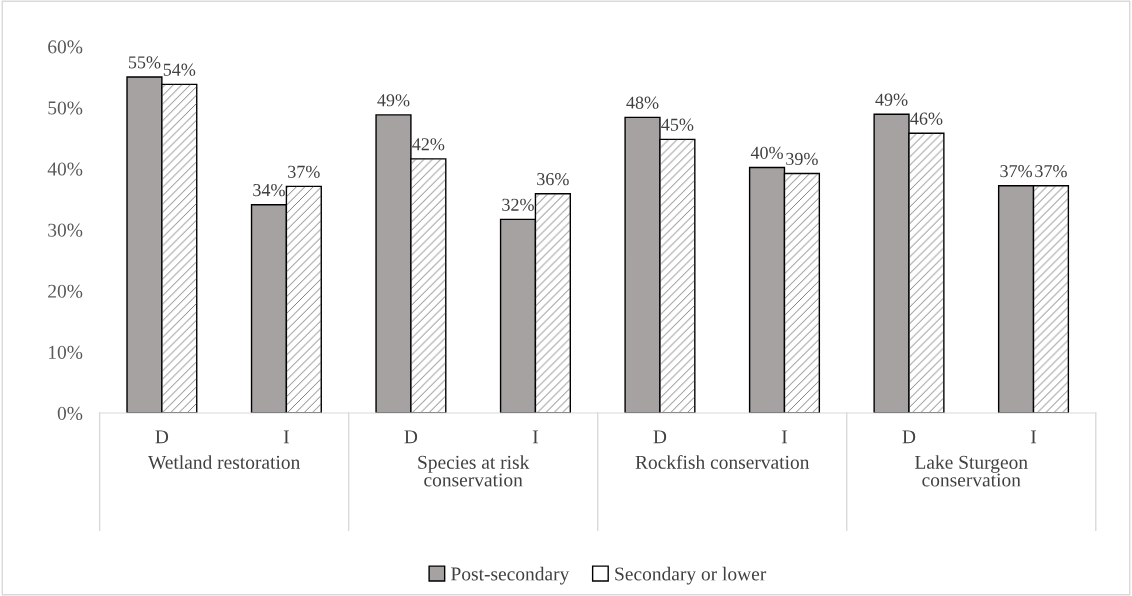 The height and width of the screenshot is (596, 1132). Describe the element at coordinates (510, 575) in the screenshot. I see `legend-label: Post-secondary` at that location.